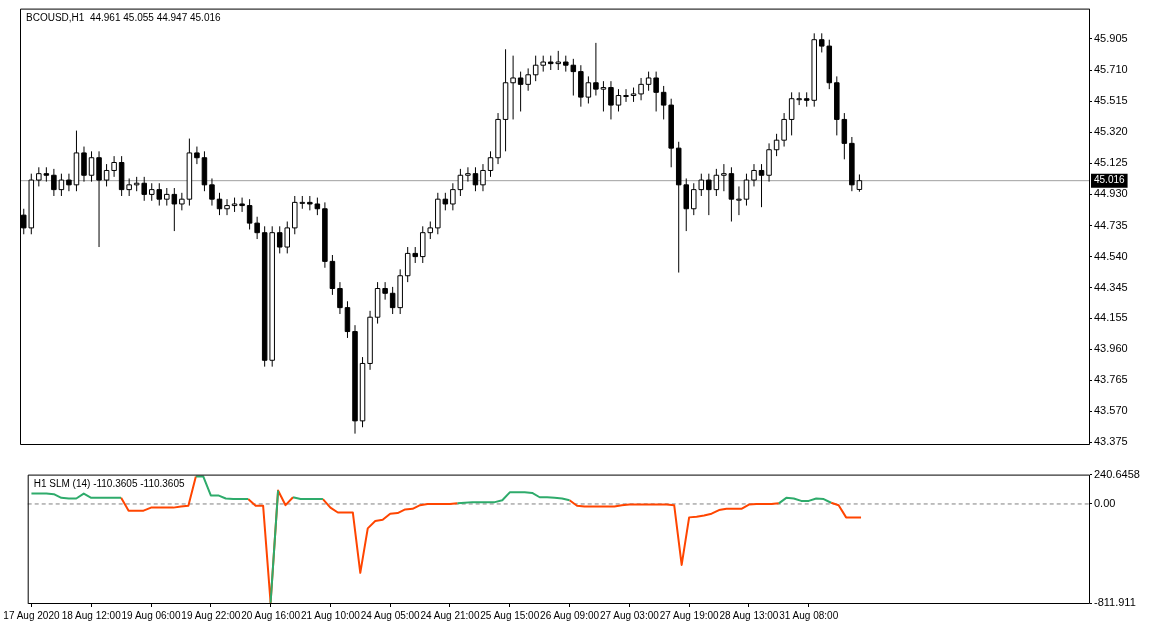 The height and width of the screenshot is (625, 1163). What do you see at coordinates (1111, 410) in the screenshot?
I see `y-tick-label: 43.570` at bounding box center [1111, 410].